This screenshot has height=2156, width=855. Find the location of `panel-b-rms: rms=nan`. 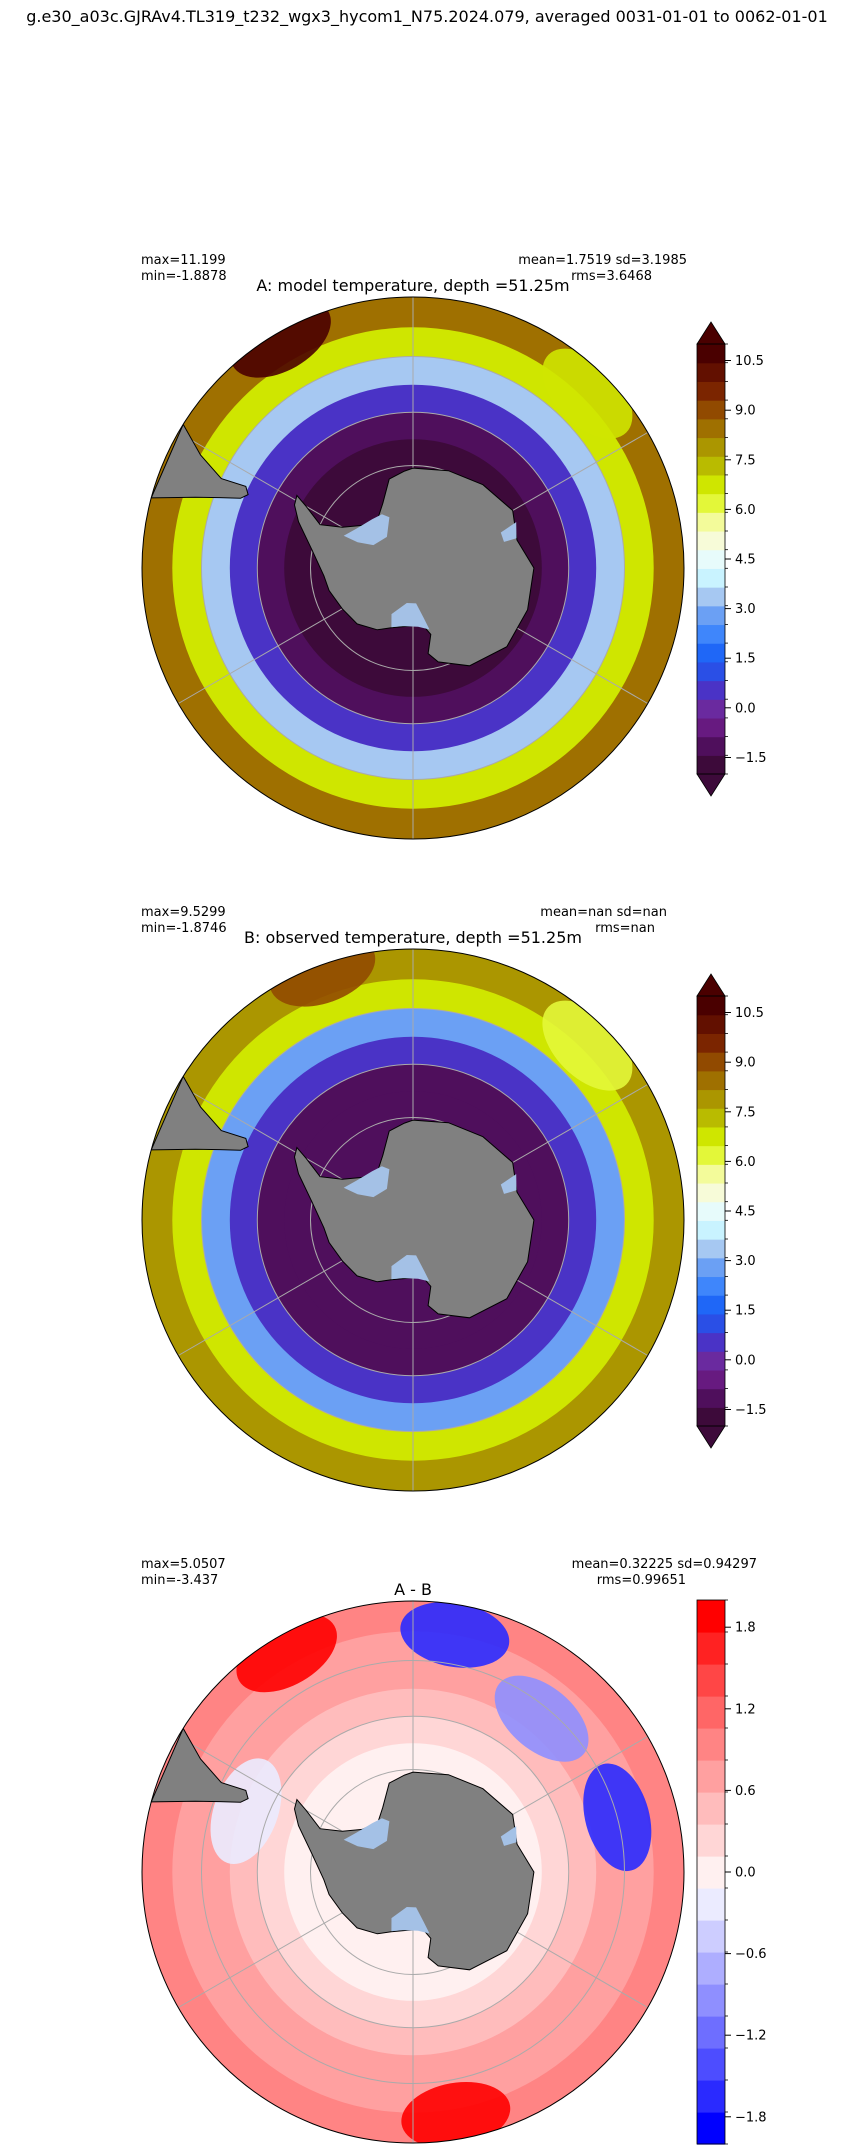

panel-b-rms: rms=nan is located at coordinates (625, 928).